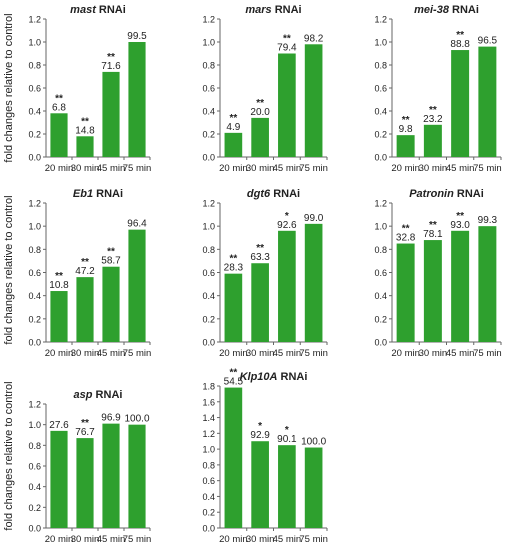 The width and height of the screenshot is (532, 550). I want to click on data-label: 32.8, so click(406, 238).